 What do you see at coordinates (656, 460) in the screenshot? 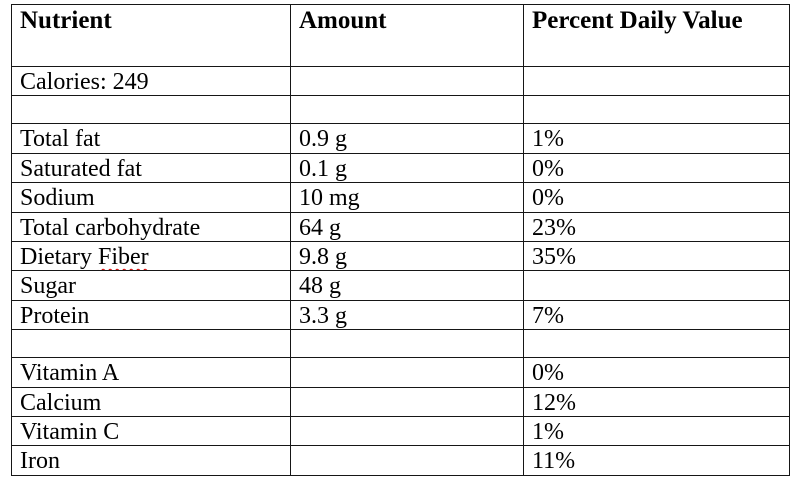
I see `pdv-cell: 11%` at bounding box center [656, 460].